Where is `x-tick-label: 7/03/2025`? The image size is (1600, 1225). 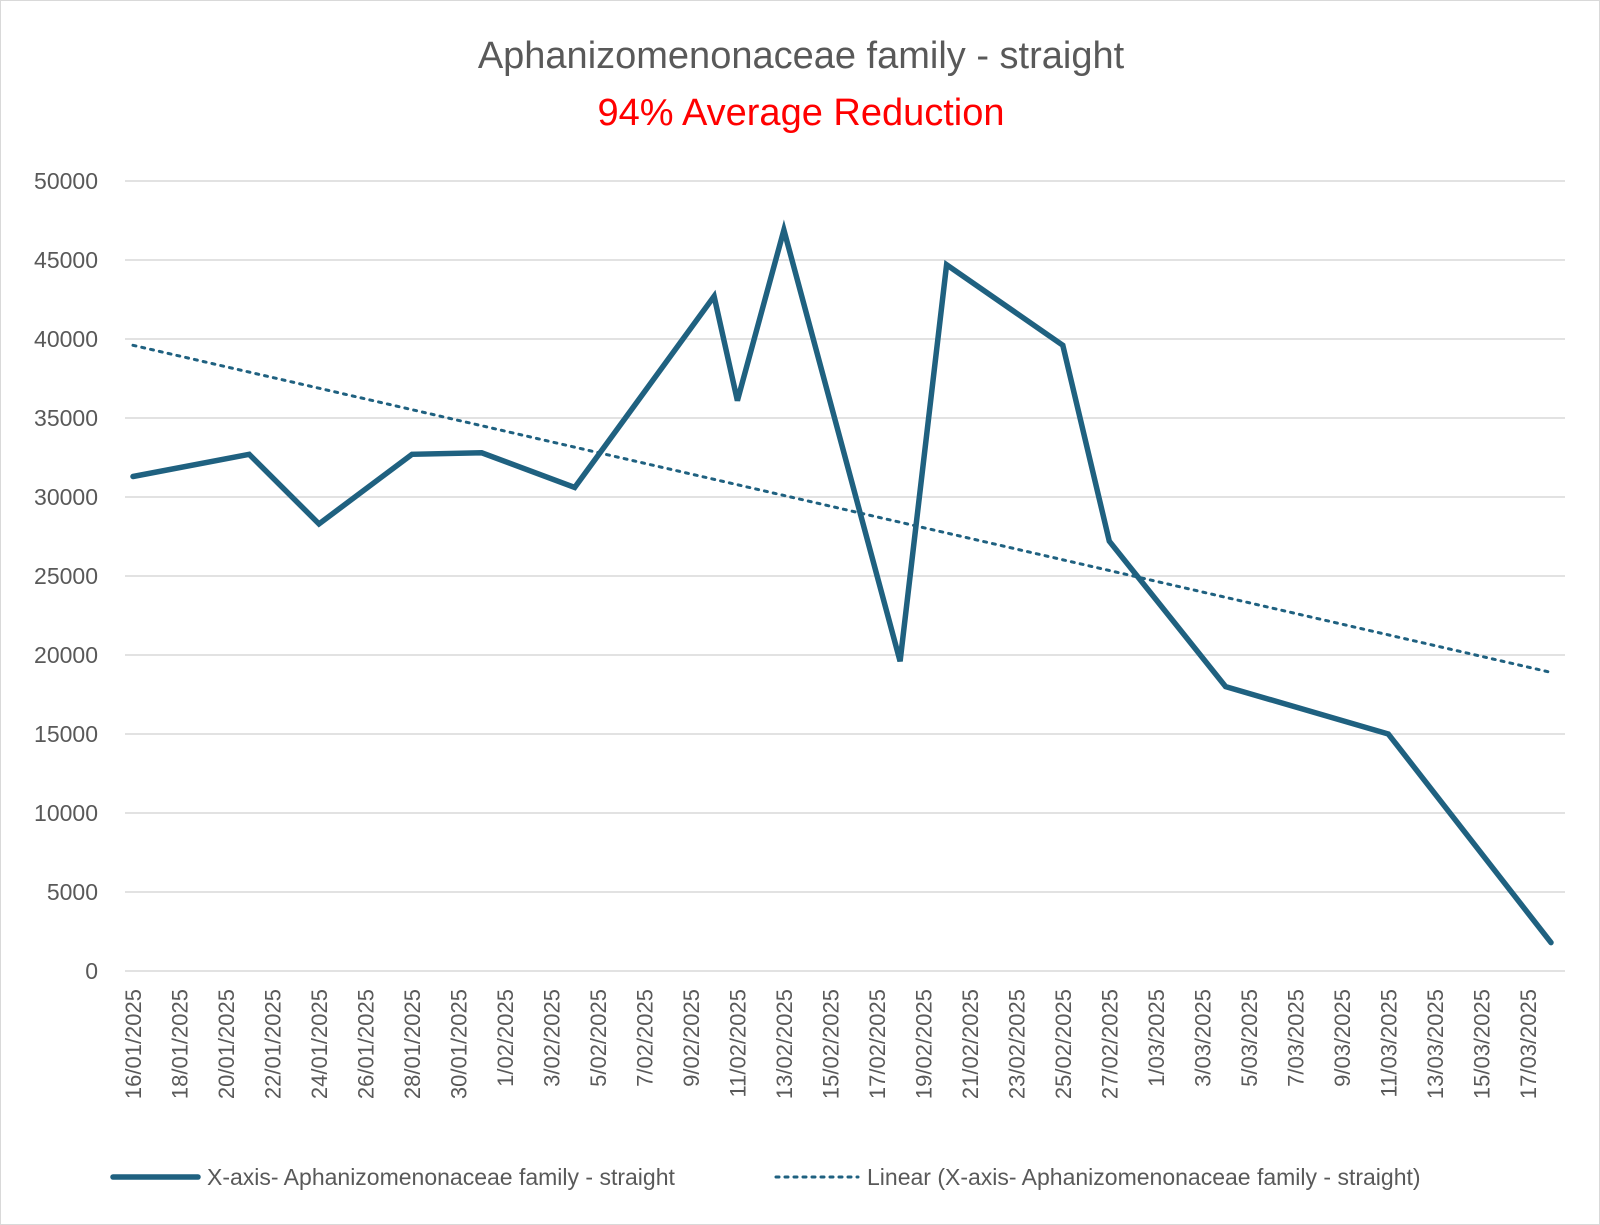 x-tick-label: 7/03/2025 is located at coordinates (1295, 1038).